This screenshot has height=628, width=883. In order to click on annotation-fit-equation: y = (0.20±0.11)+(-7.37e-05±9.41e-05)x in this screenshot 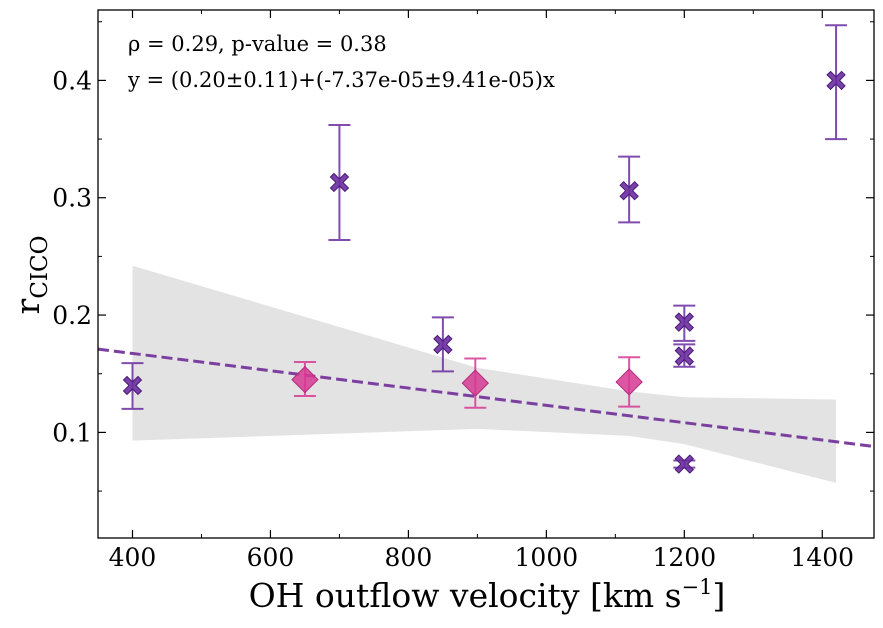, I will do `click(341, 80)`.